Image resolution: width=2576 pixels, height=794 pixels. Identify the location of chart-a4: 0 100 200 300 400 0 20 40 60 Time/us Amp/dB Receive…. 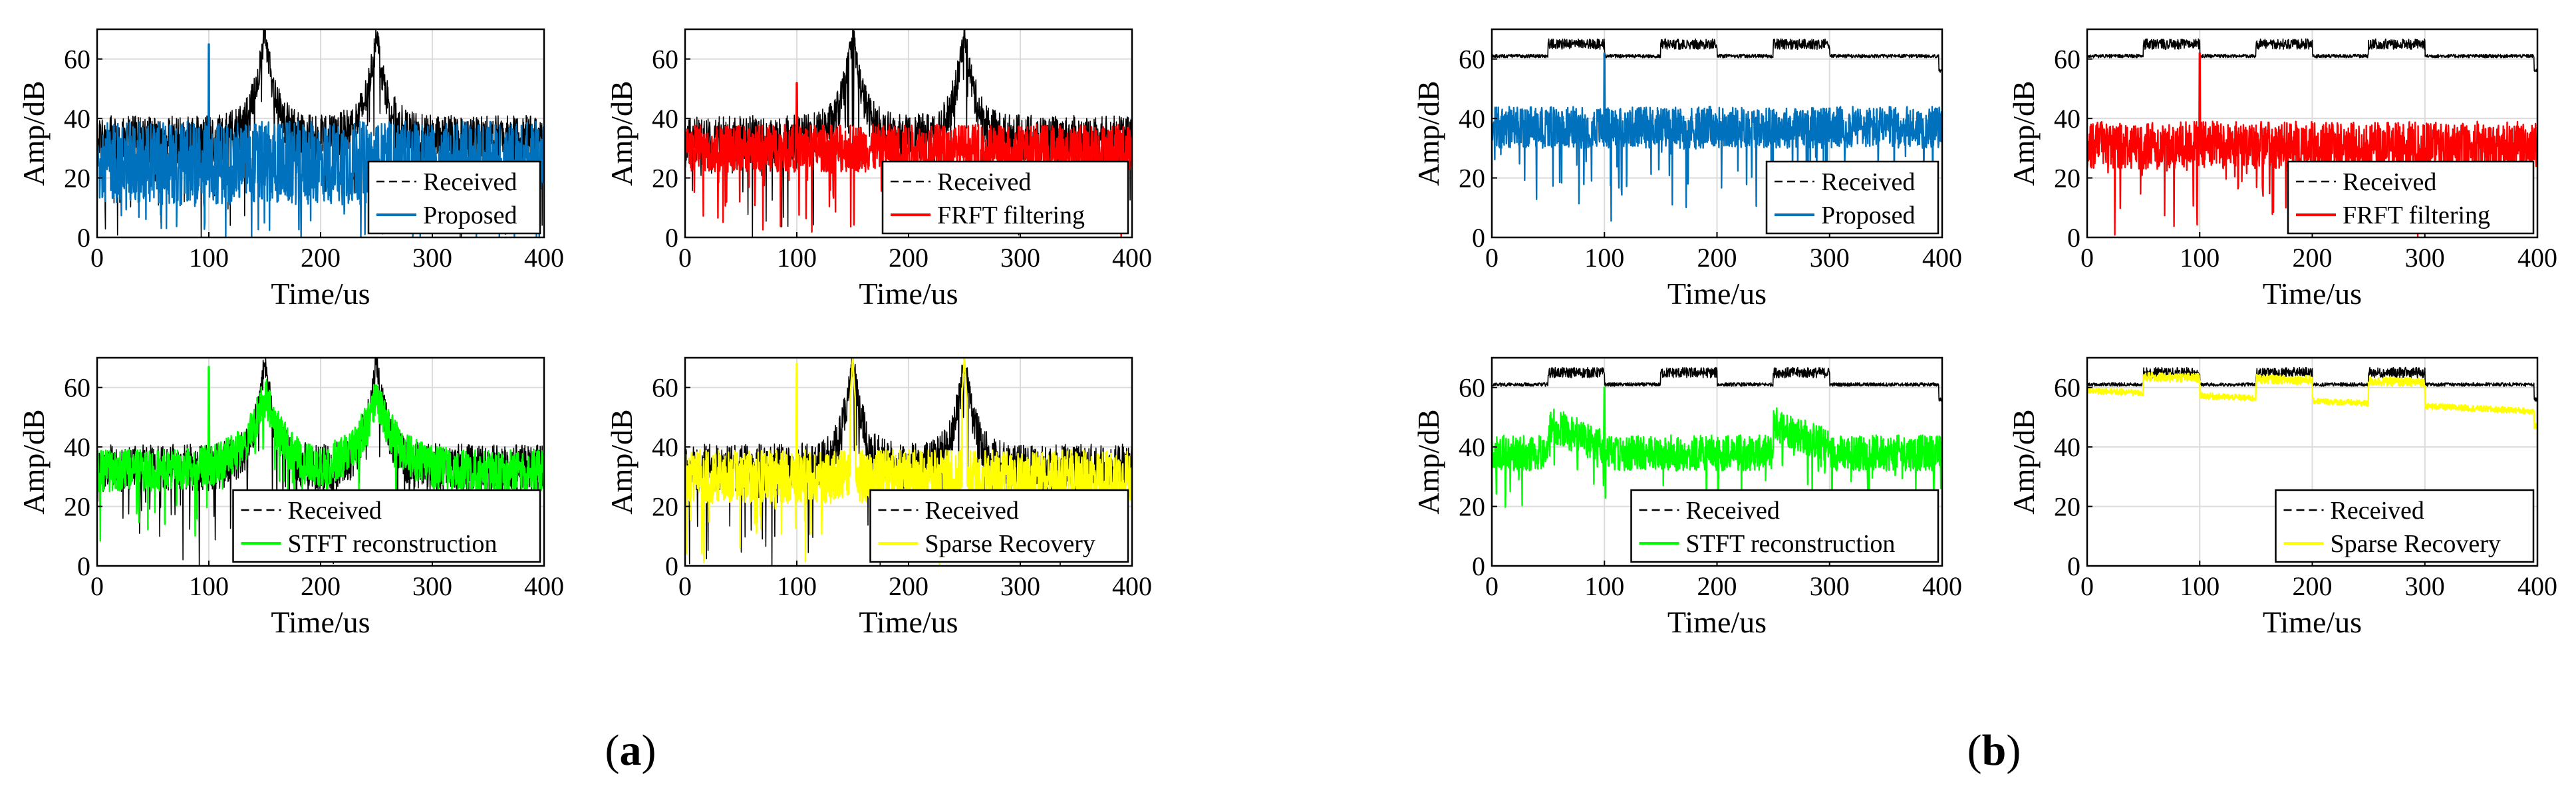
(879, 497).